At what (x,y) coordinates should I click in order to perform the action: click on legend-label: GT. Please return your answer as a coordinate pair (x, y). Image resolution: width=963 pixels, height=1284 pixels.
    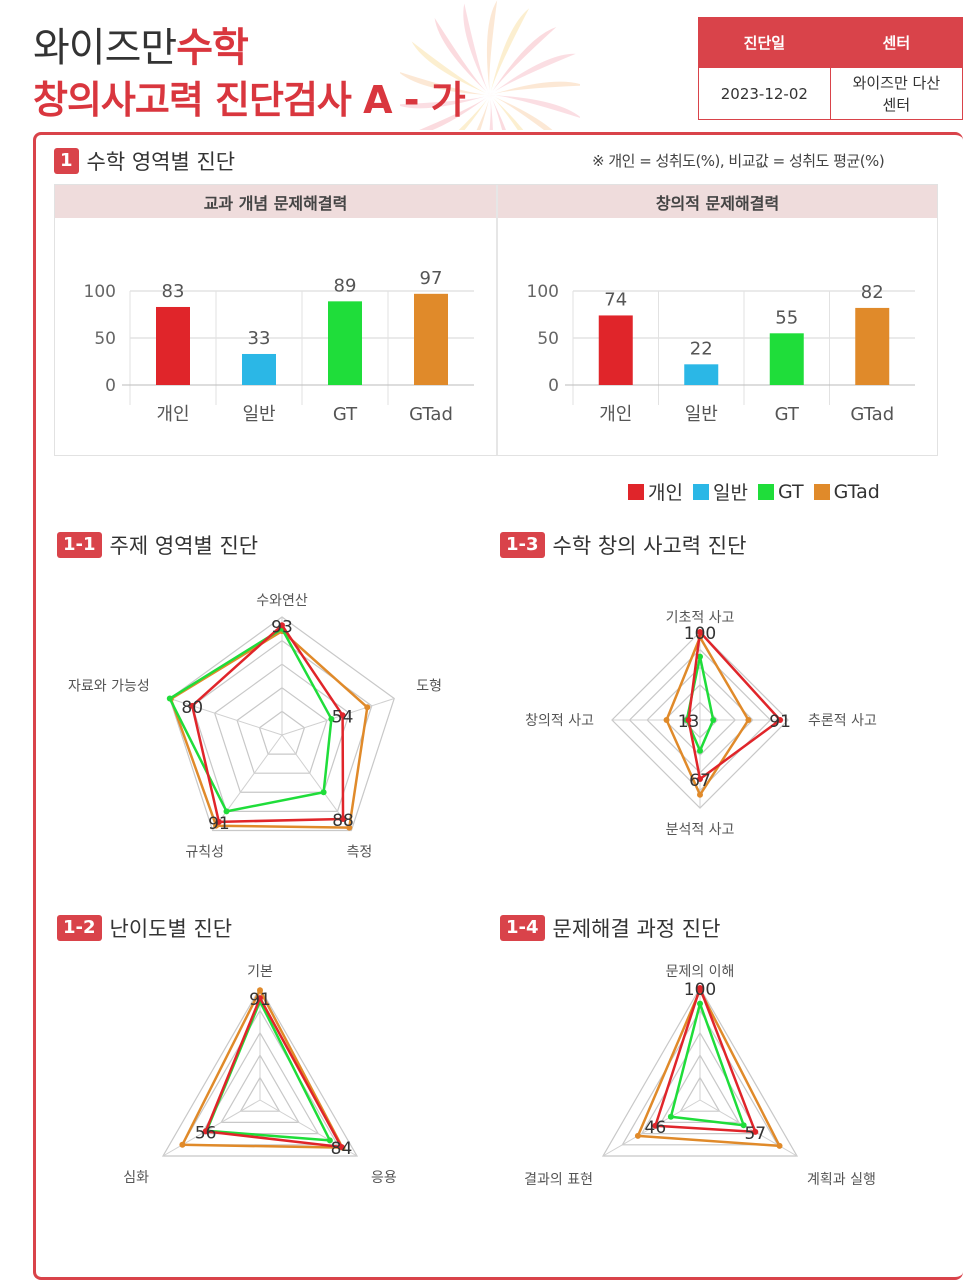
    Looking at the image, I should click on (790, 491).